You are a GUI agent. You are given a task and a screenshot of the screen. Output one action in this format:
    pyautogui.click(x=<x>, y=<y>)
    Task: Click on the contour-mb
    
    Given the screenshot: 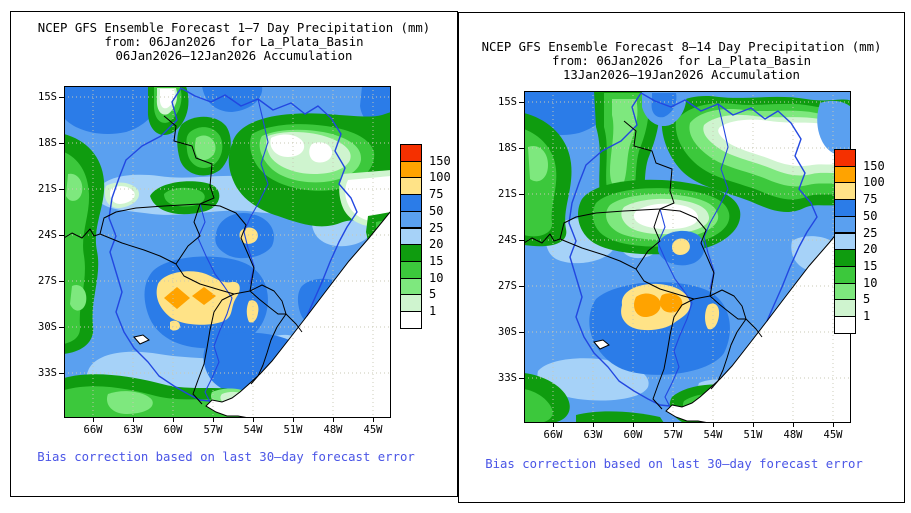 What is the action you would take?
    pyautogui.click(x=834, y=128)
    